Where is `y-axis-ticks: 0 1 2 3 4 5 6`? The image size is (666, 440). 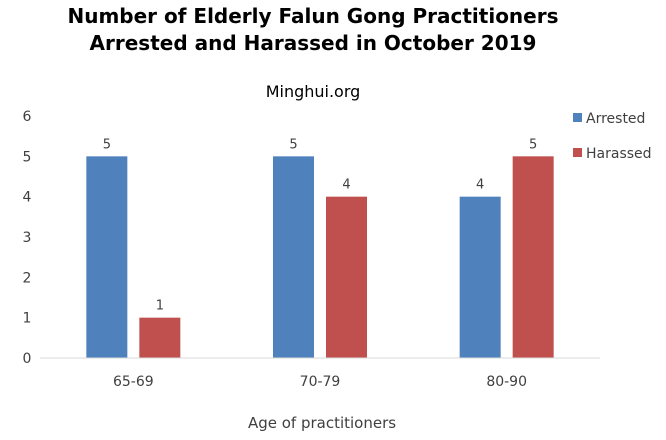
y-axis-ticks: 0 1 2 3 4 5 6 is located at coordinates (27, 238).